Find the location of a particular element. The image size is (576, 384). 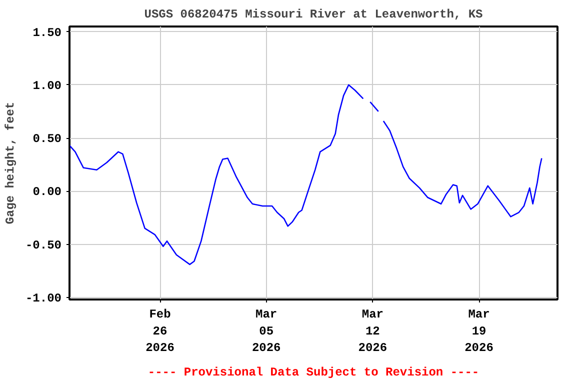

y-tick-label: -0.50 is located at coordinates (43, 245).